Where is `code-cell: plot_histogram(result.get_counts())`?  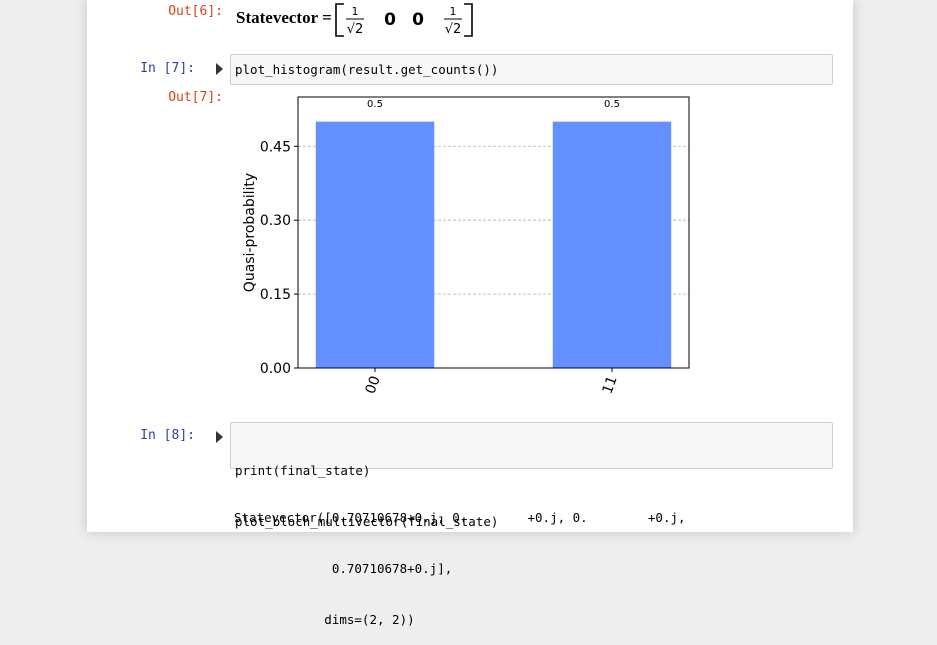
code-cell: plot_histogram(result.get_counts()) is located at coordinates (531, 69).